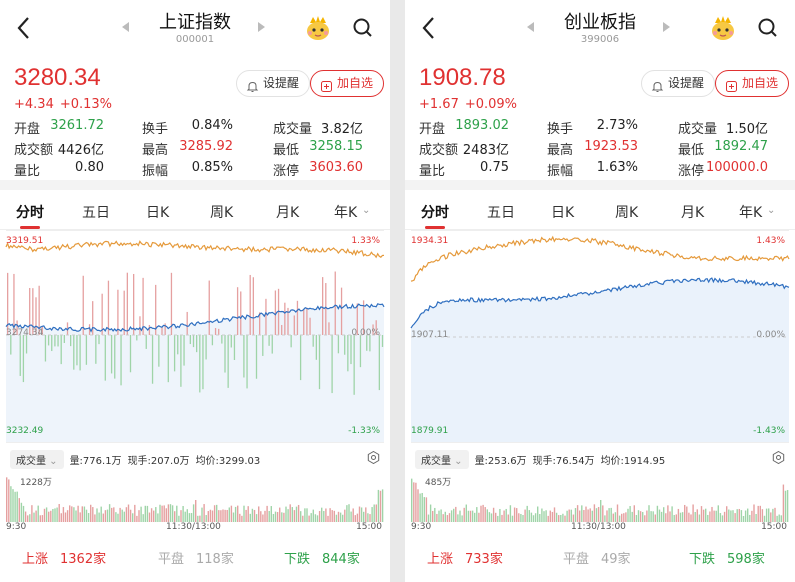 Image resolution: width=795 pixels, height=582 pixels. What do you see at coordinates (600, 22) in the screenshot?
I see `index-title: 创业板指` at bounding box center [600, 22].